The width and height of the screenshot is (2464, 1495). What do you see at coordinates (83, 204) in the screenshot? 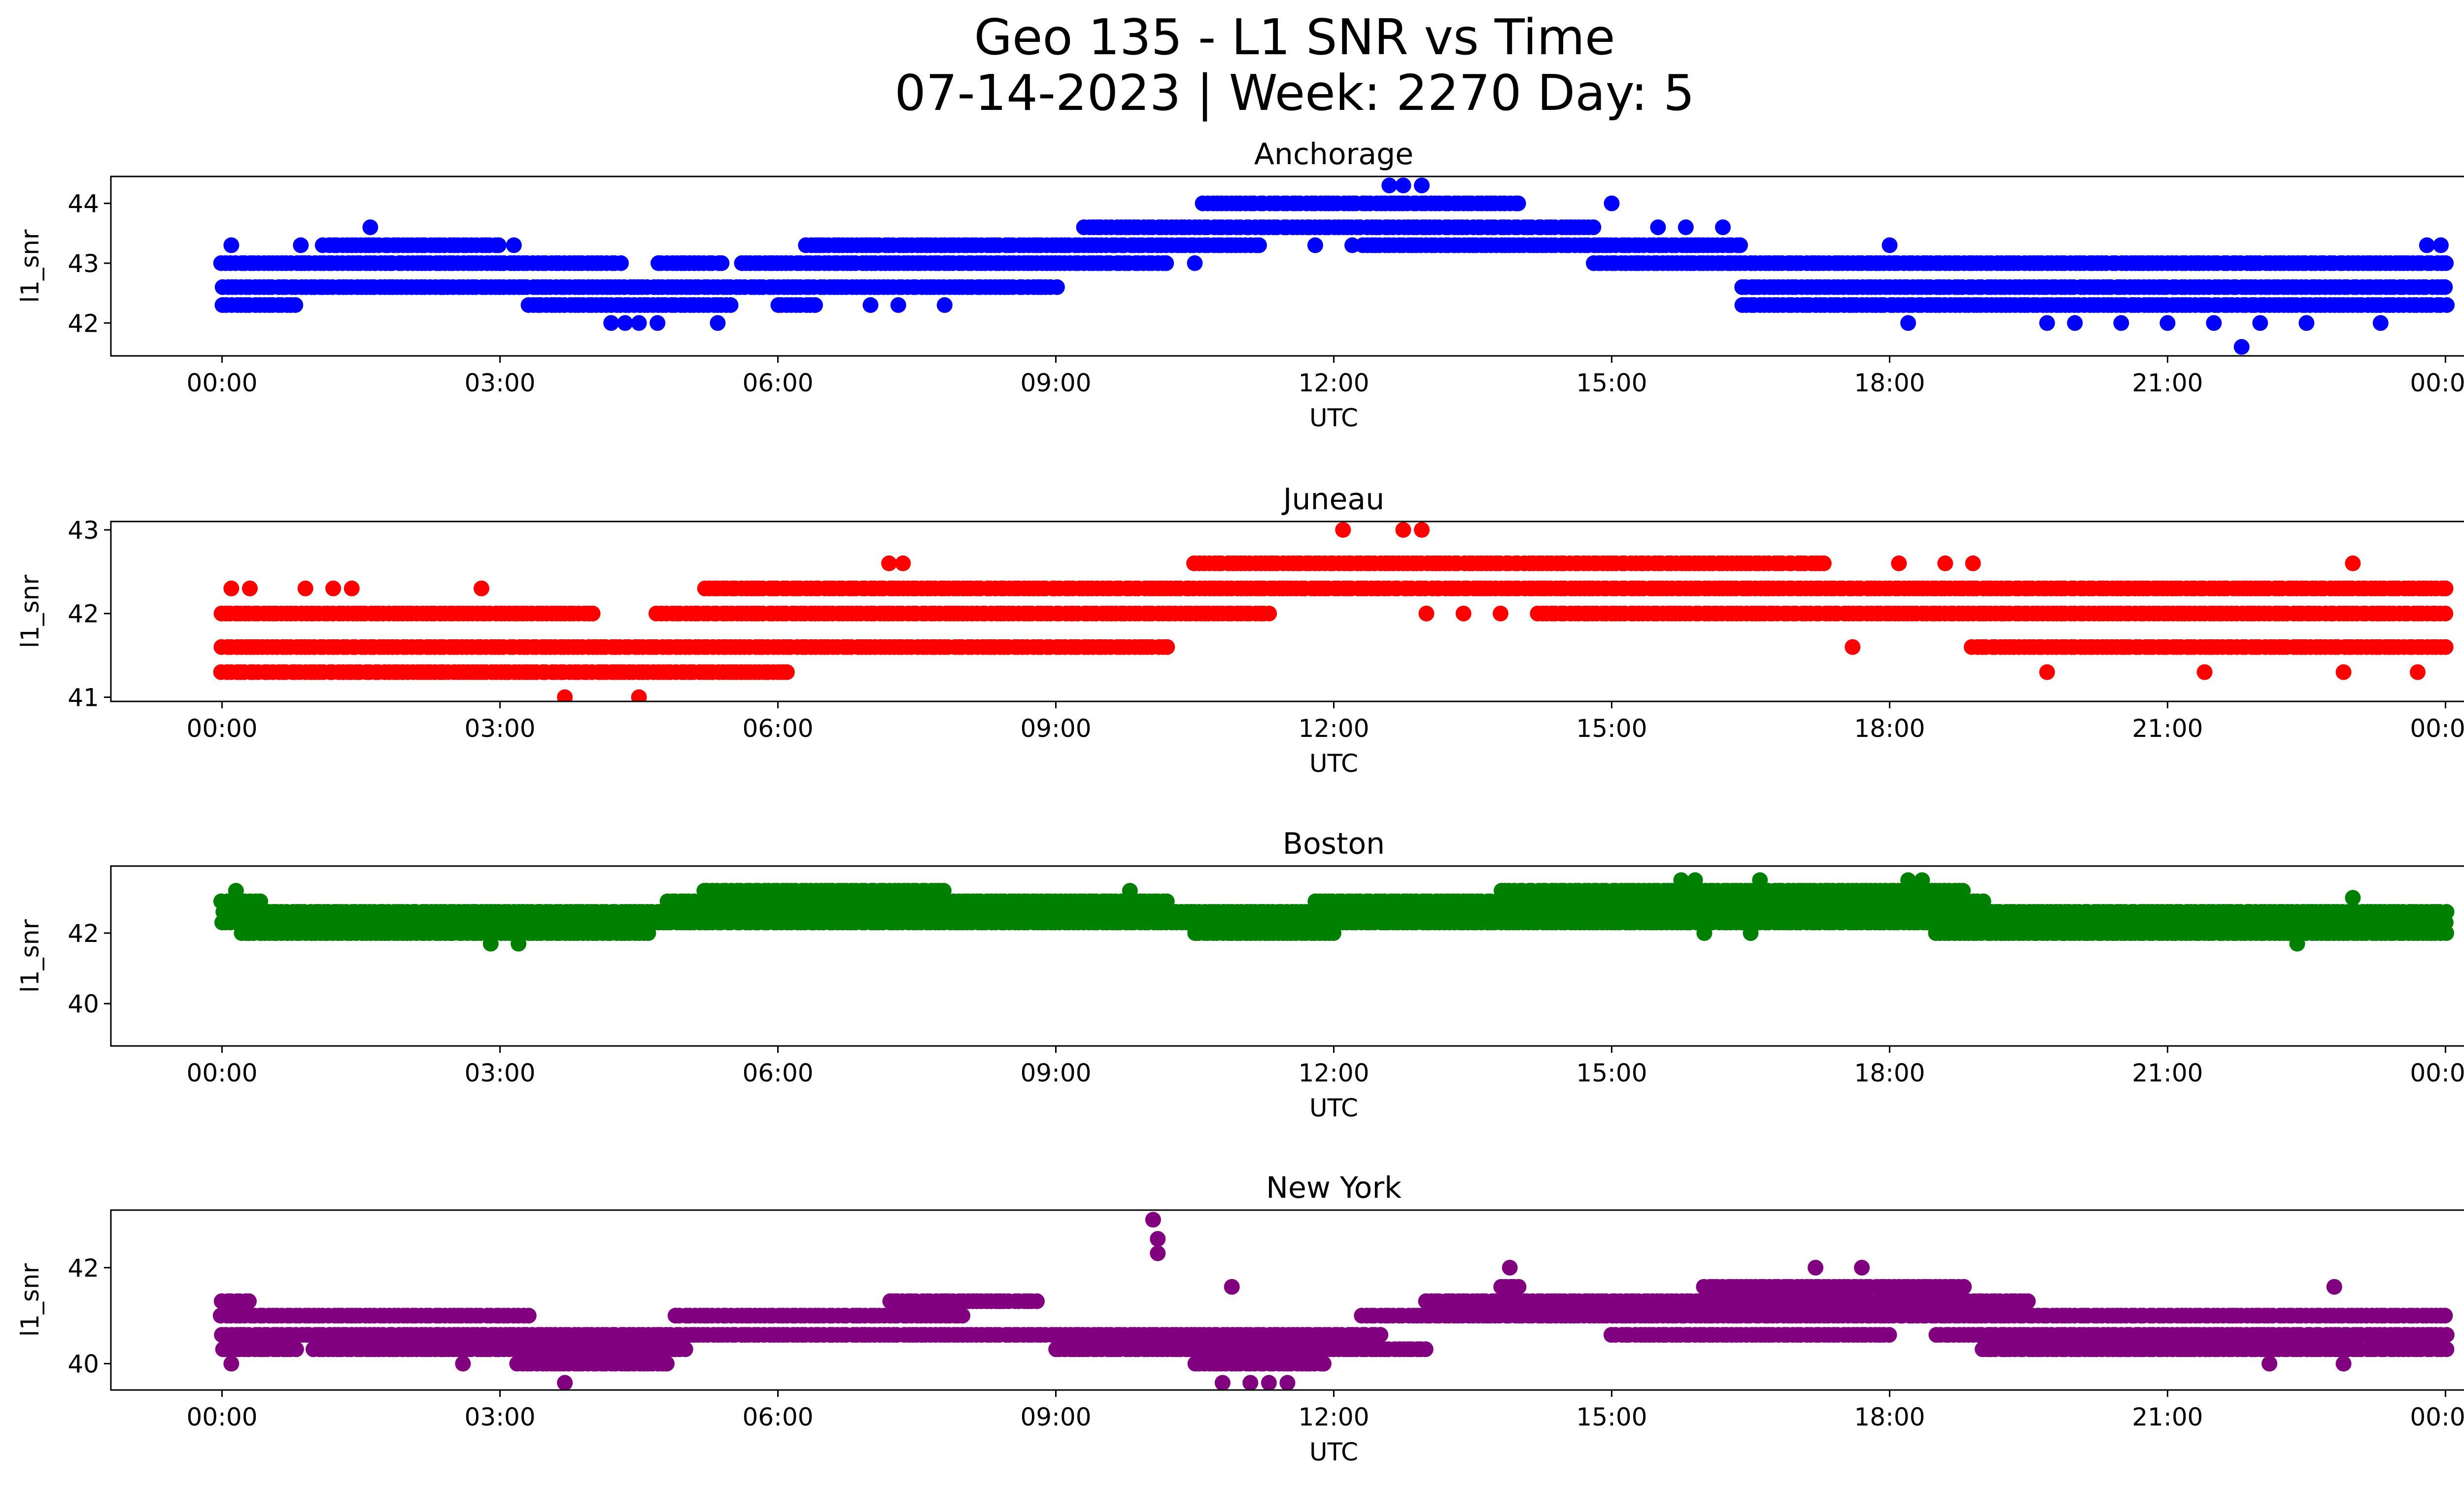
I see `y-tick-label: 44` at bounding box center [83, 204].